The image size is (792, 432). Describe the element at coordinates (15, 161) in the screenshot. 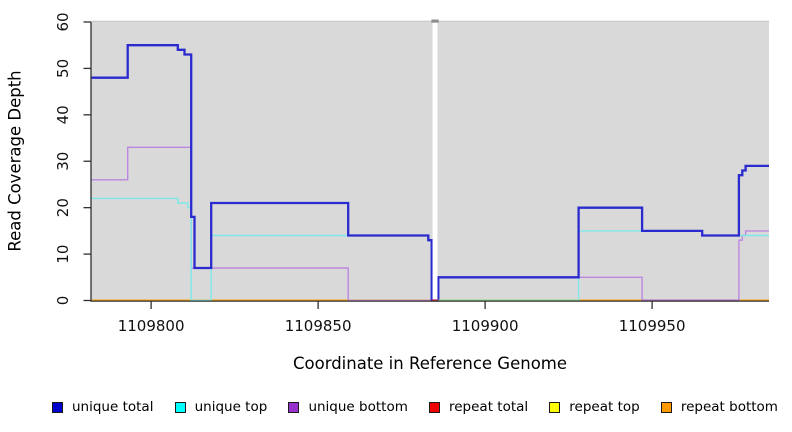

I see `y-axis-title: Read Coverage Depth` at that location.